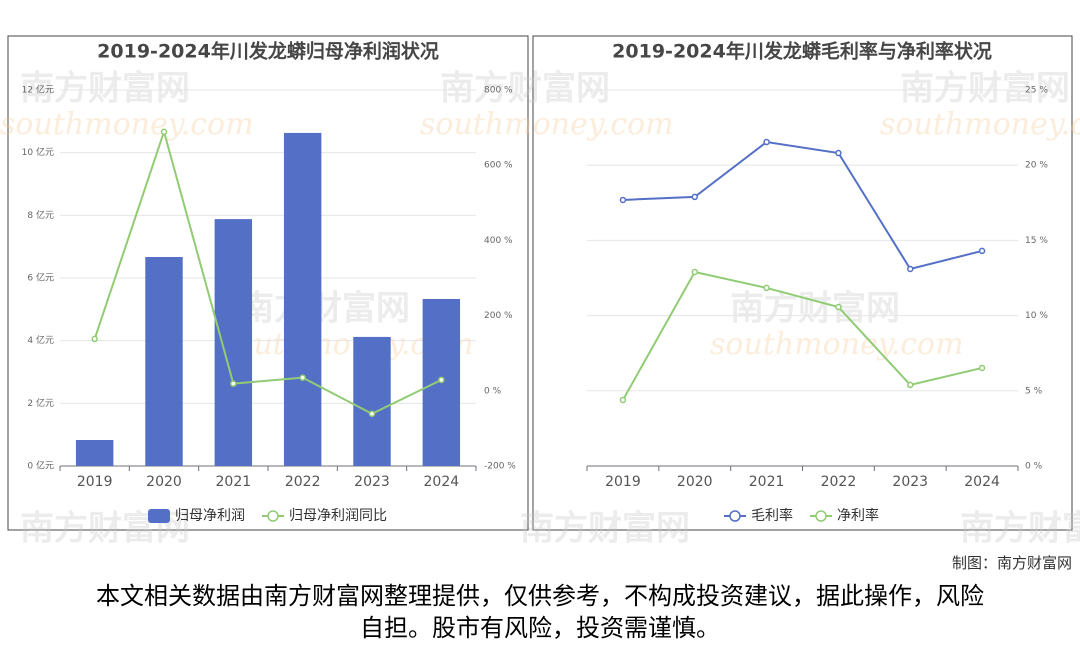 The height and width of the screenshot is (646, 1080). I want to click on legend-label: 毛利率, so click(772, 515).